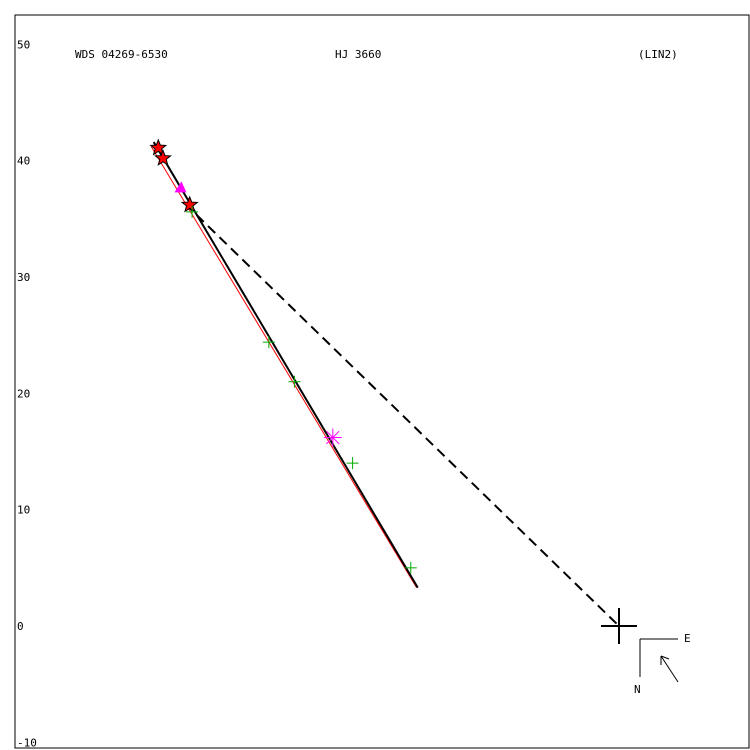 Image resolution: width=750 pixels, height=750 pixels. Describe the element at coordinates (20, 626) in the screenshot. I see `y-tick-label: 0` at that location.